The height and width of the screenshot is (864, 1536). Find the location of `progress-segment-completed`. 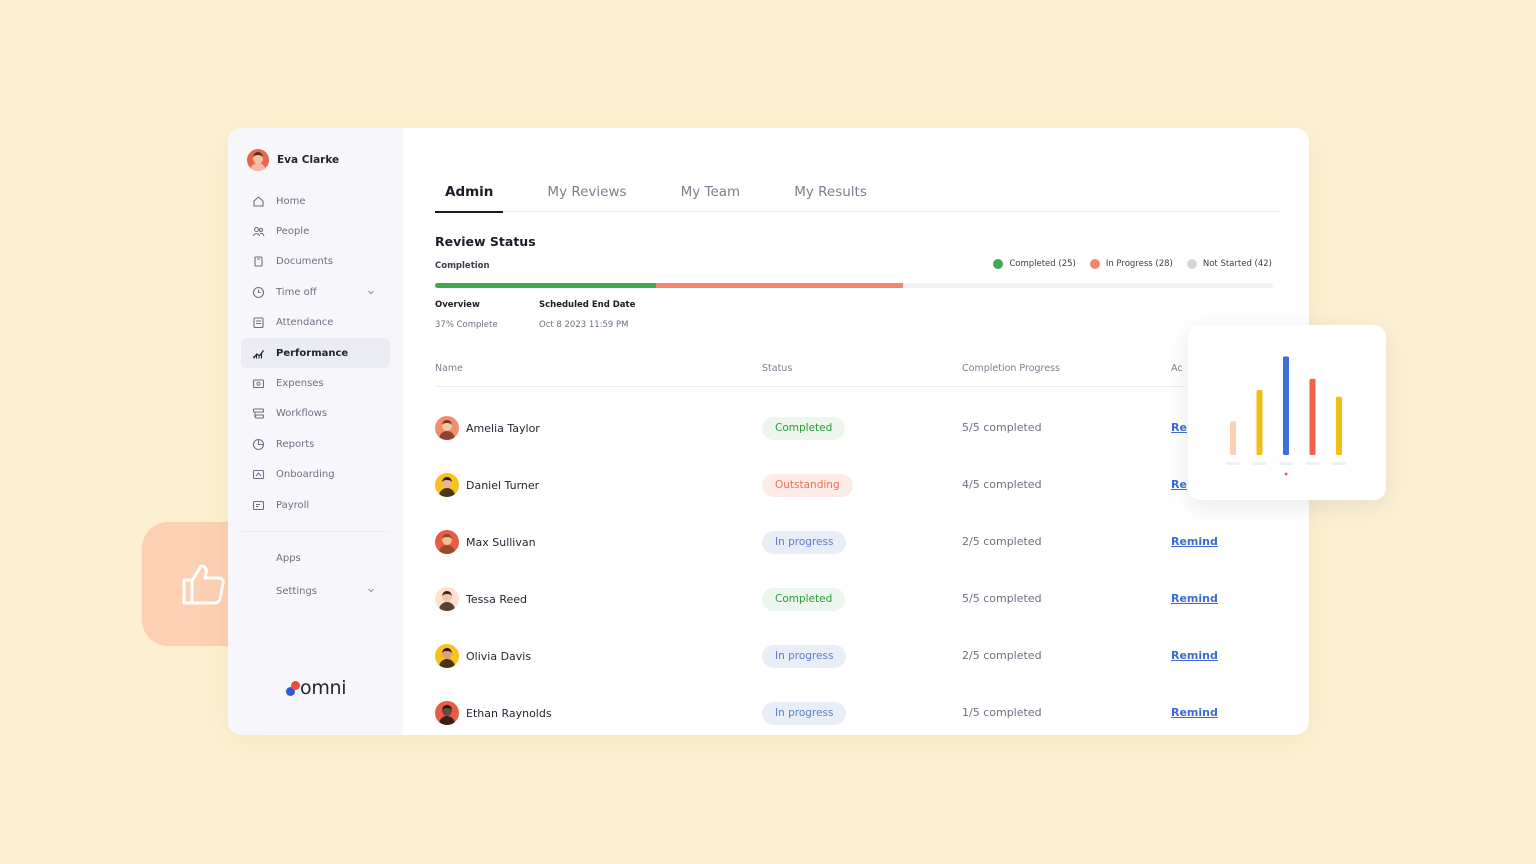

progress-segment-completed is located at coordinates (545, 285).